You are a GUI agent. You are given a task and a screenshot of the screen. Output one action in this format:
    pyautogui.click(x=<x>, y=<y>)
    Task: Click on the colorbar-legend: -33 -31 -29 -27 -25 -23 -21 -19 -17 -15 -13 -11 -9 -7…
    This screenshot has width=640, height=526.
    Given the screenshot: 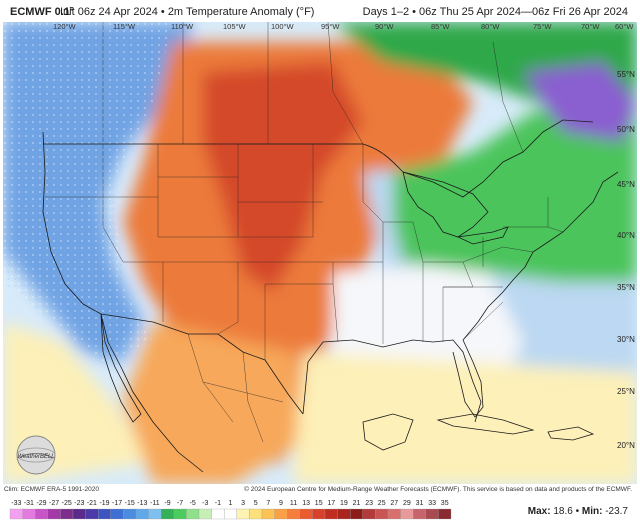 What is the action you would take?
    pyautogui.click(x=238, y=510)
    